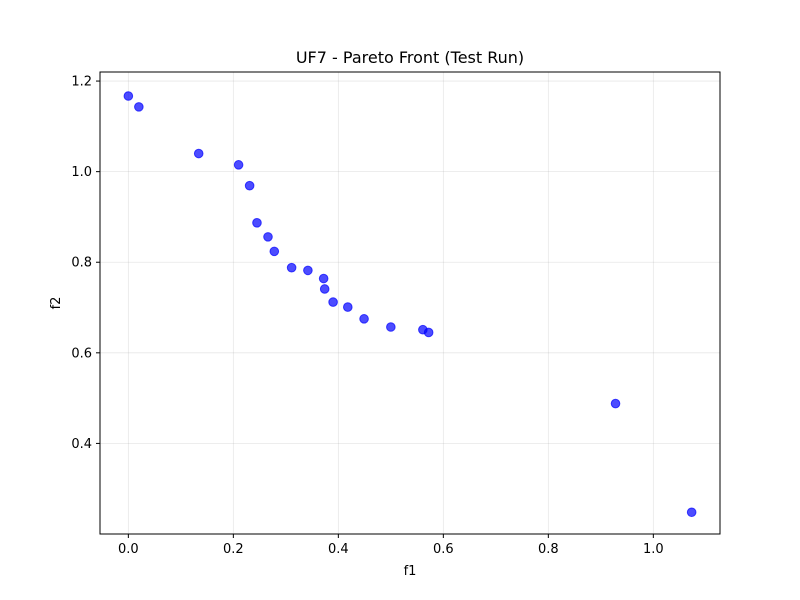 The width and height of the screenshot is (800, 600). I want to click on x-tick-label: 0.6, so click(443, 549).